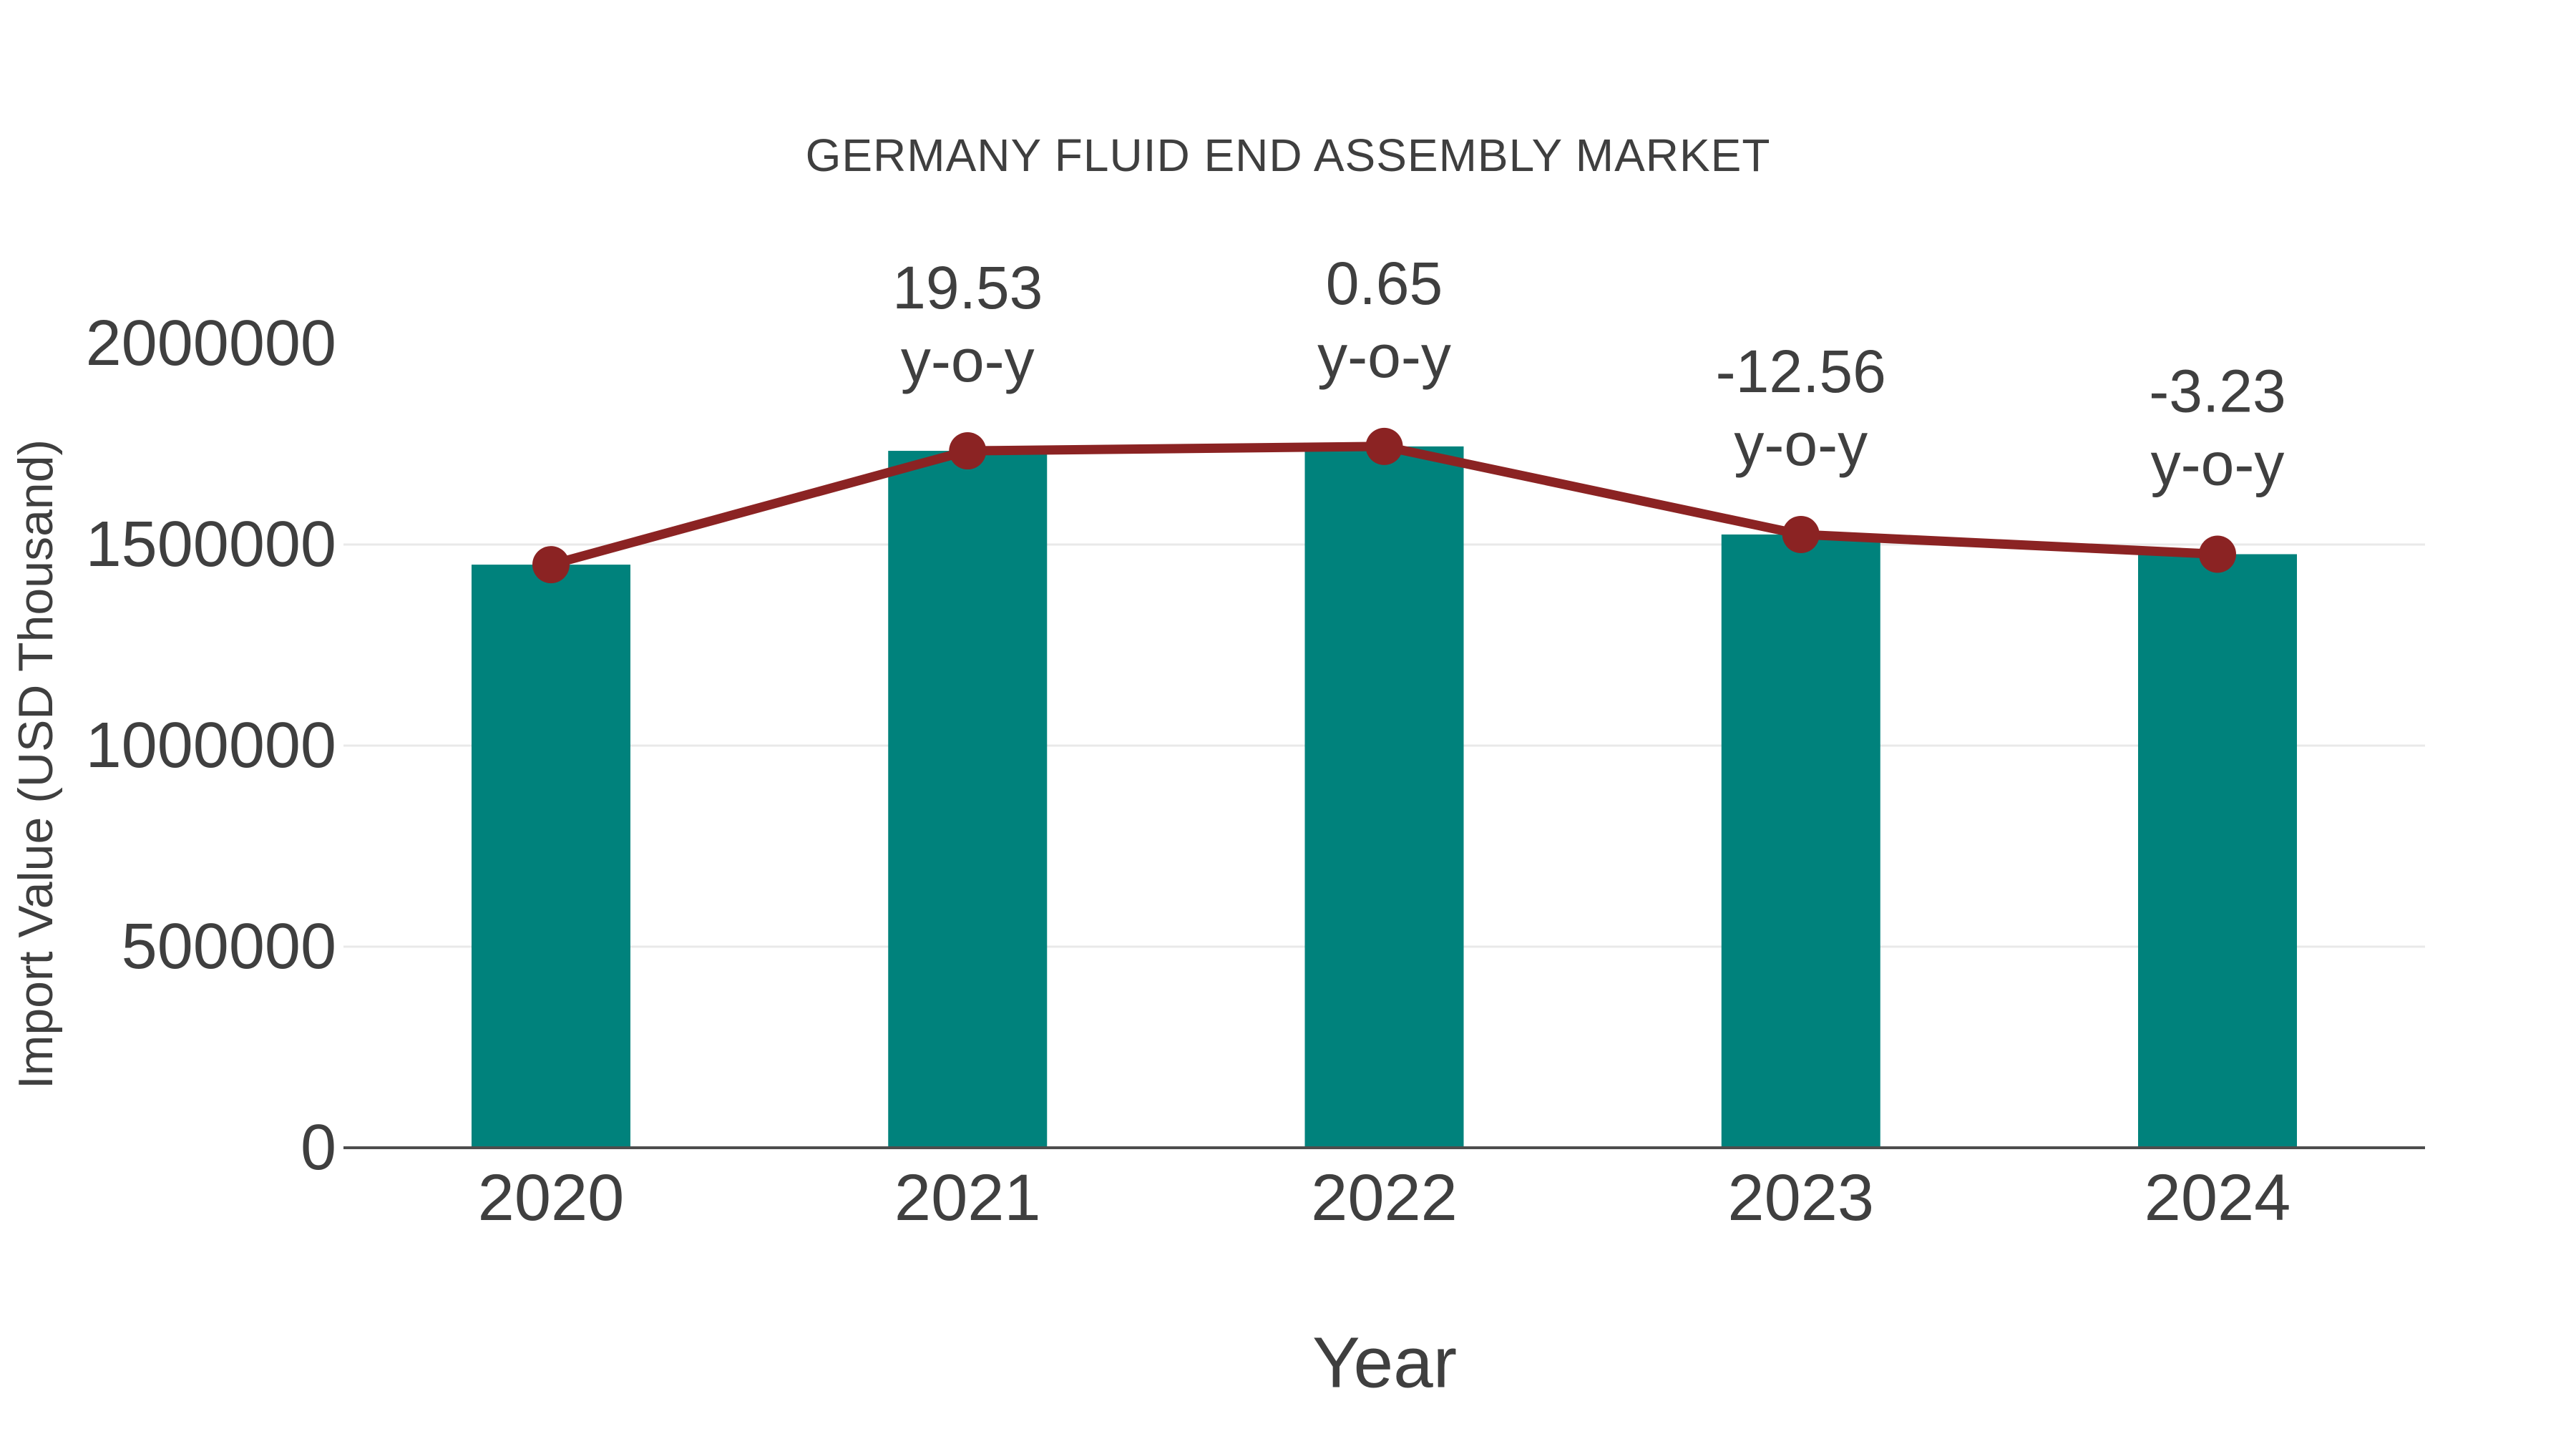 The image size is (2576, 1449). Describe the element at coordinates (1801, 444) in the screenshot. I see `annotation-2023-suffix: y-o-y` at that location.